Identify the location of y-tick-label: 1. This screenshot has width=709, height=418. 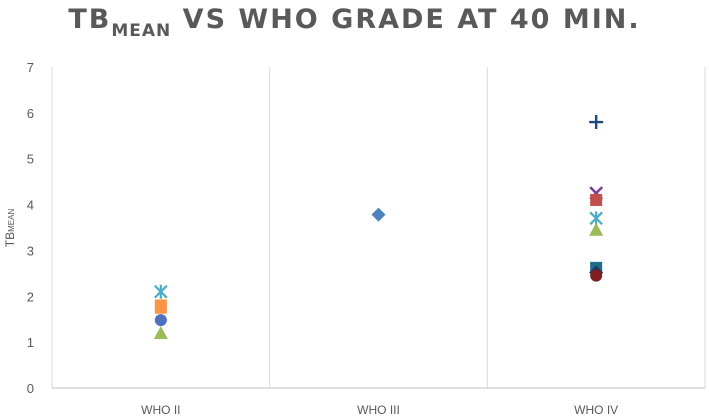
(30, 342).